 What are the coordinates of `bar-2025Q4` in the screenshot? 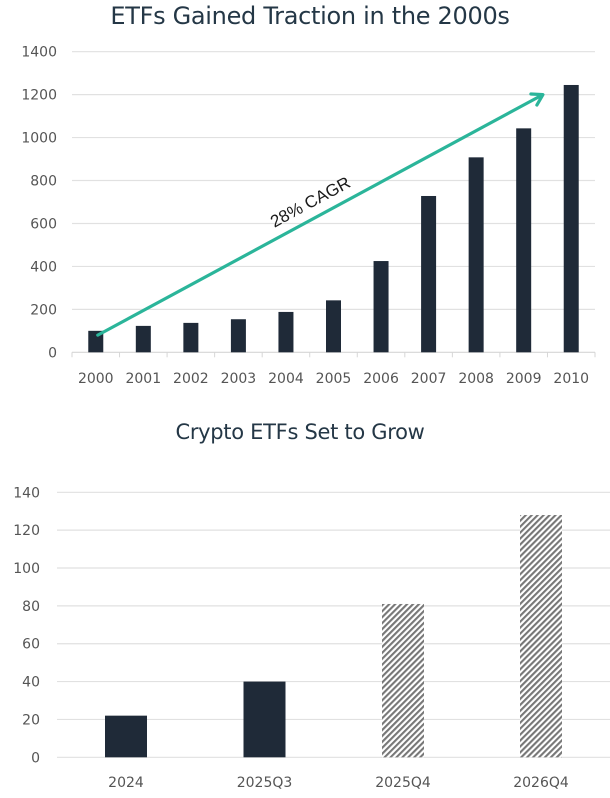 It's located at (403, 680).